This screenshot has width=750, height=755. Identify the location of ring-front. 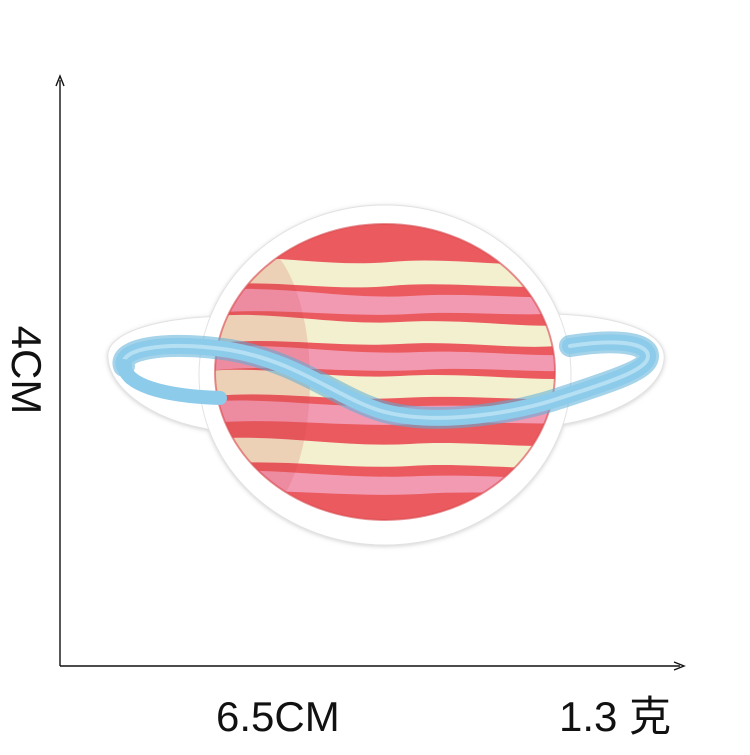
(385, 380).